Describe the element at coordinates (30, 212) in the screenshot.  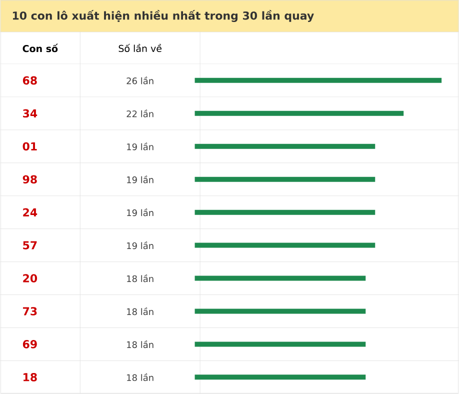
I see `y-tick-label: 24` at that location.